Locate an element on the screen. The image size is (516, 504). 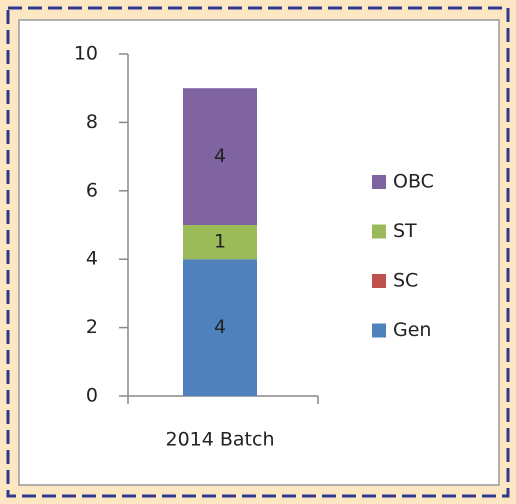
legend-label: OBC is located at coordinates (413, 182).